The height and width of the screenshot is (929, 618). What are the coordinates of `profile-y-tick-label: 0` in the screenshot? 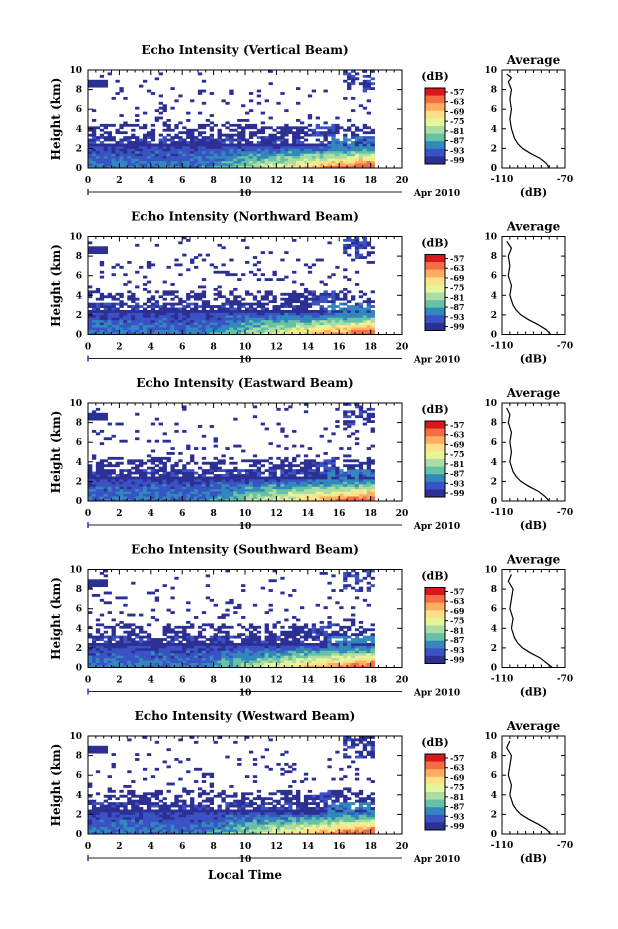 It's located at (494, 169).